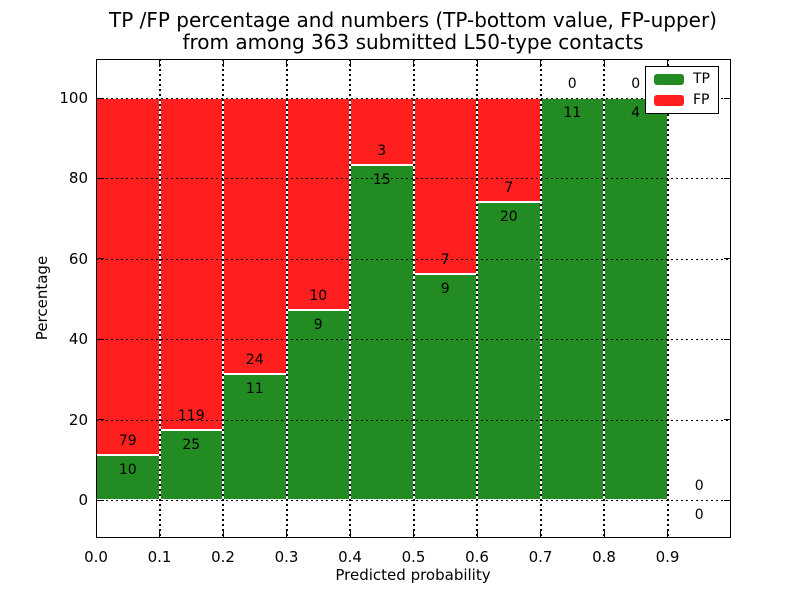 The height and width of the screenshot is (600, 800). Describe the element at coordinates (604, 557) in the screenshot. I see `x-tick-label: 0.8` at that location.